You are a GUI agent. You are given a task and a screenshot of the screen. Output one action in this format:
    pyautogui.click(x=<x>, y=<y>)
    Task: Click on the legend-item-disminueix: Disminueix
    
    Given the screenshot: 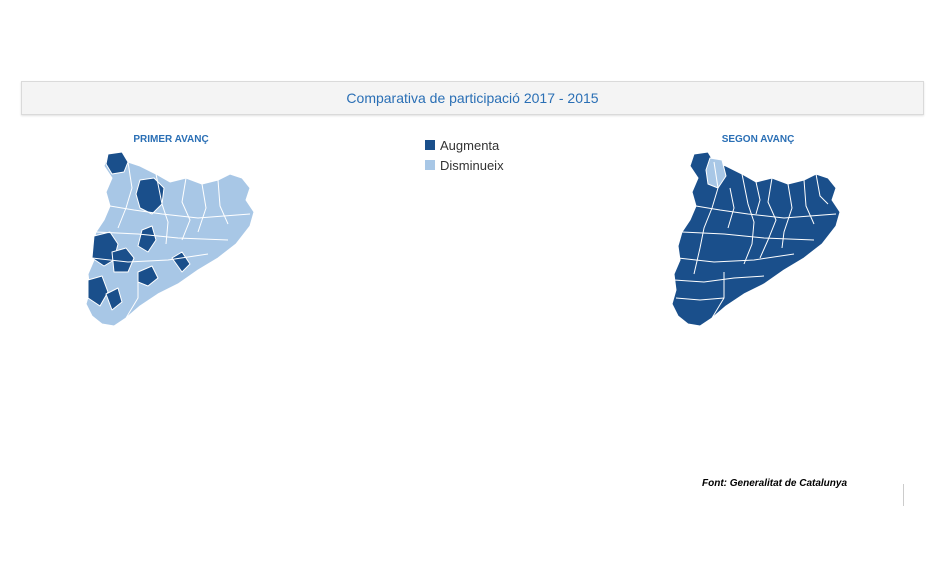 What is the action you would take?
    pyautogui.click(x=464, y=165)
    